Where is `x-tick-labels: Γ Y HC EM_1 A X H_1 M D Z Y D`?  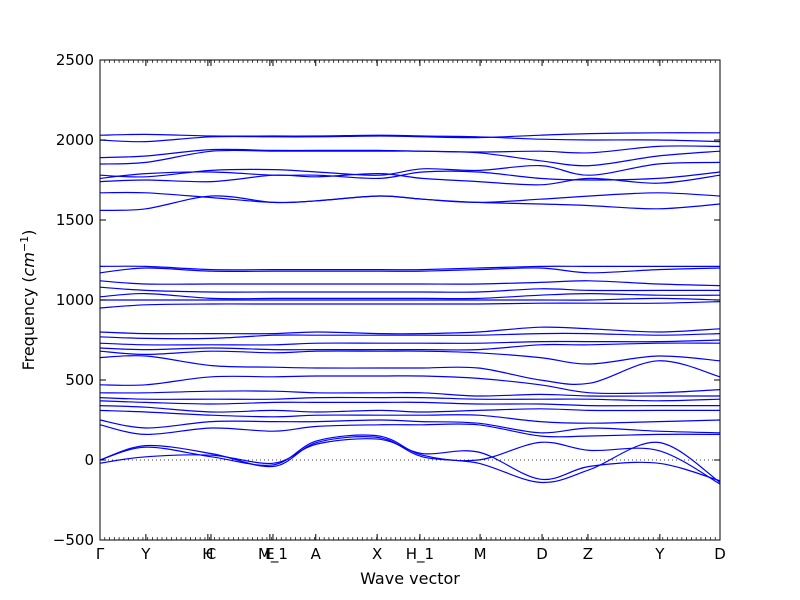
x-tick-labels: Γ Y HC EM_1 A X H_1 M D Z Y D is located at coordinates (411, 554).